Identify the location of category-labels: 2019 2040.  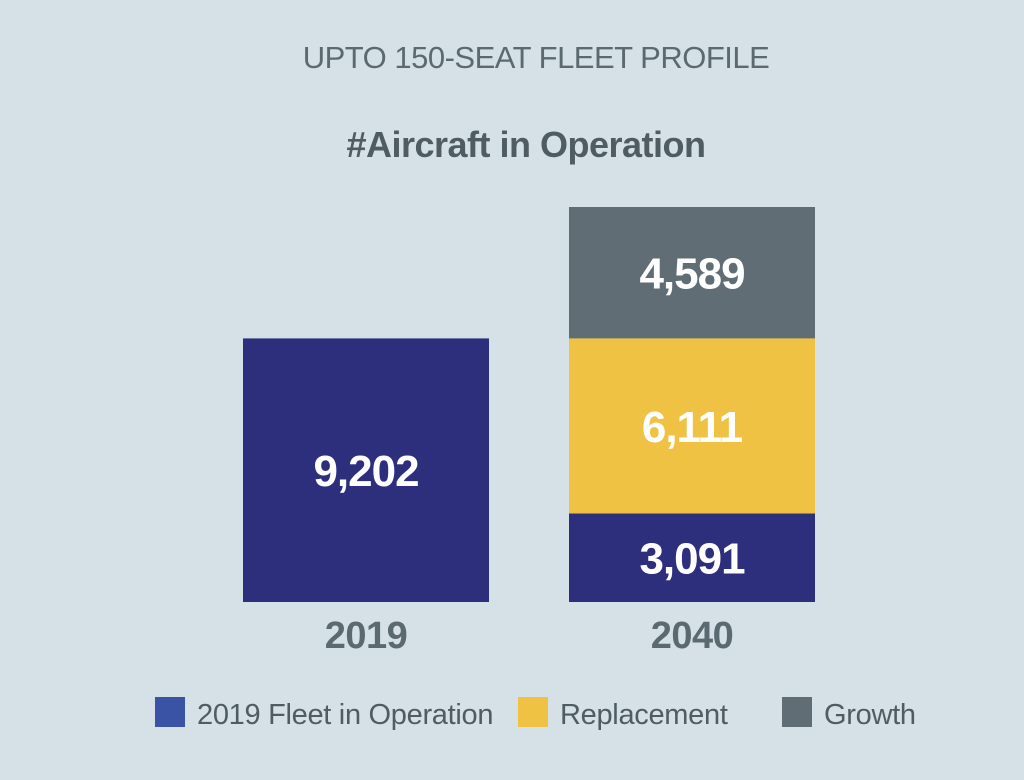
(529, 636).